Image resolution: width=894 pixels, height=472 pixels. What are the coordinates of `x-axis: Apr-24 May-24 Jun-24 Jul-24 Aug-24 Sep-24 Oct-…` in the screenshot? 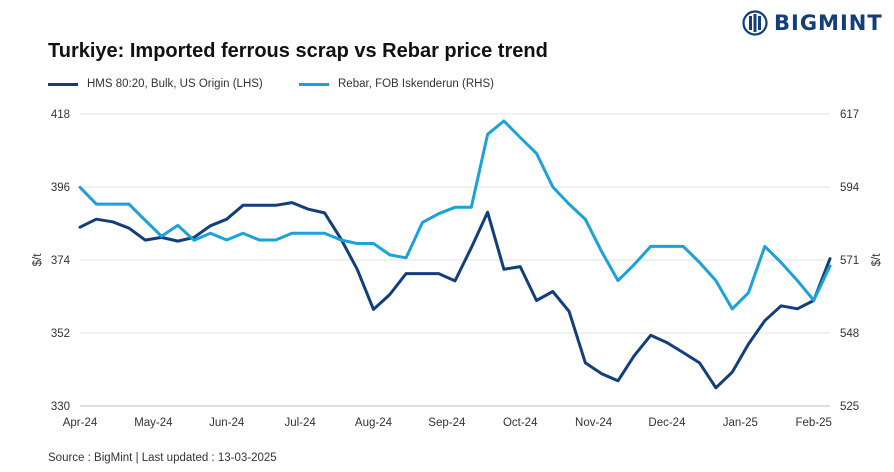 It's located at (447, 423).